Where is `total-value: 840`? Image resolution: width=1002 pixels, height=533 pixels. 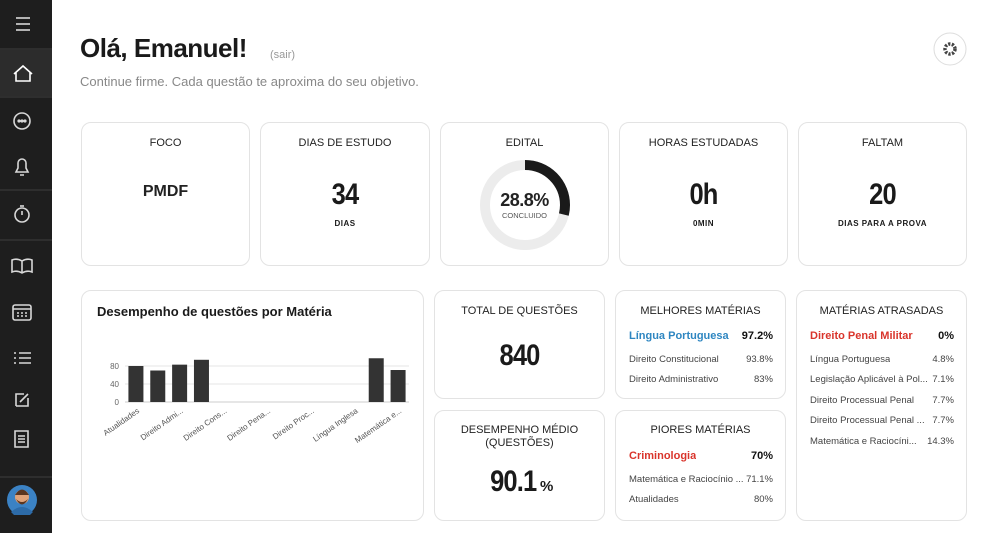
total-value: 840 is located at coordinates (519, 355).